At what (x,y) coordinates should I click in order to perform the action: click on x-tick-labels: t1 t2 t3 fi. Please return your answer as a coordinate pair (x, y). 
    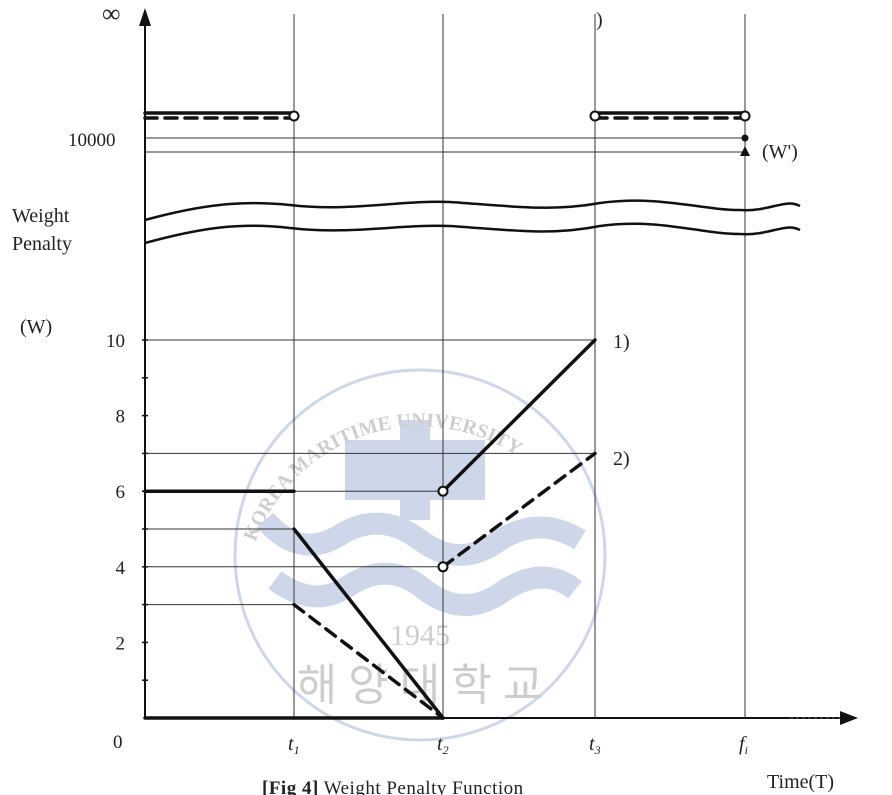
    Looking at the image, I should click on (518, 745).